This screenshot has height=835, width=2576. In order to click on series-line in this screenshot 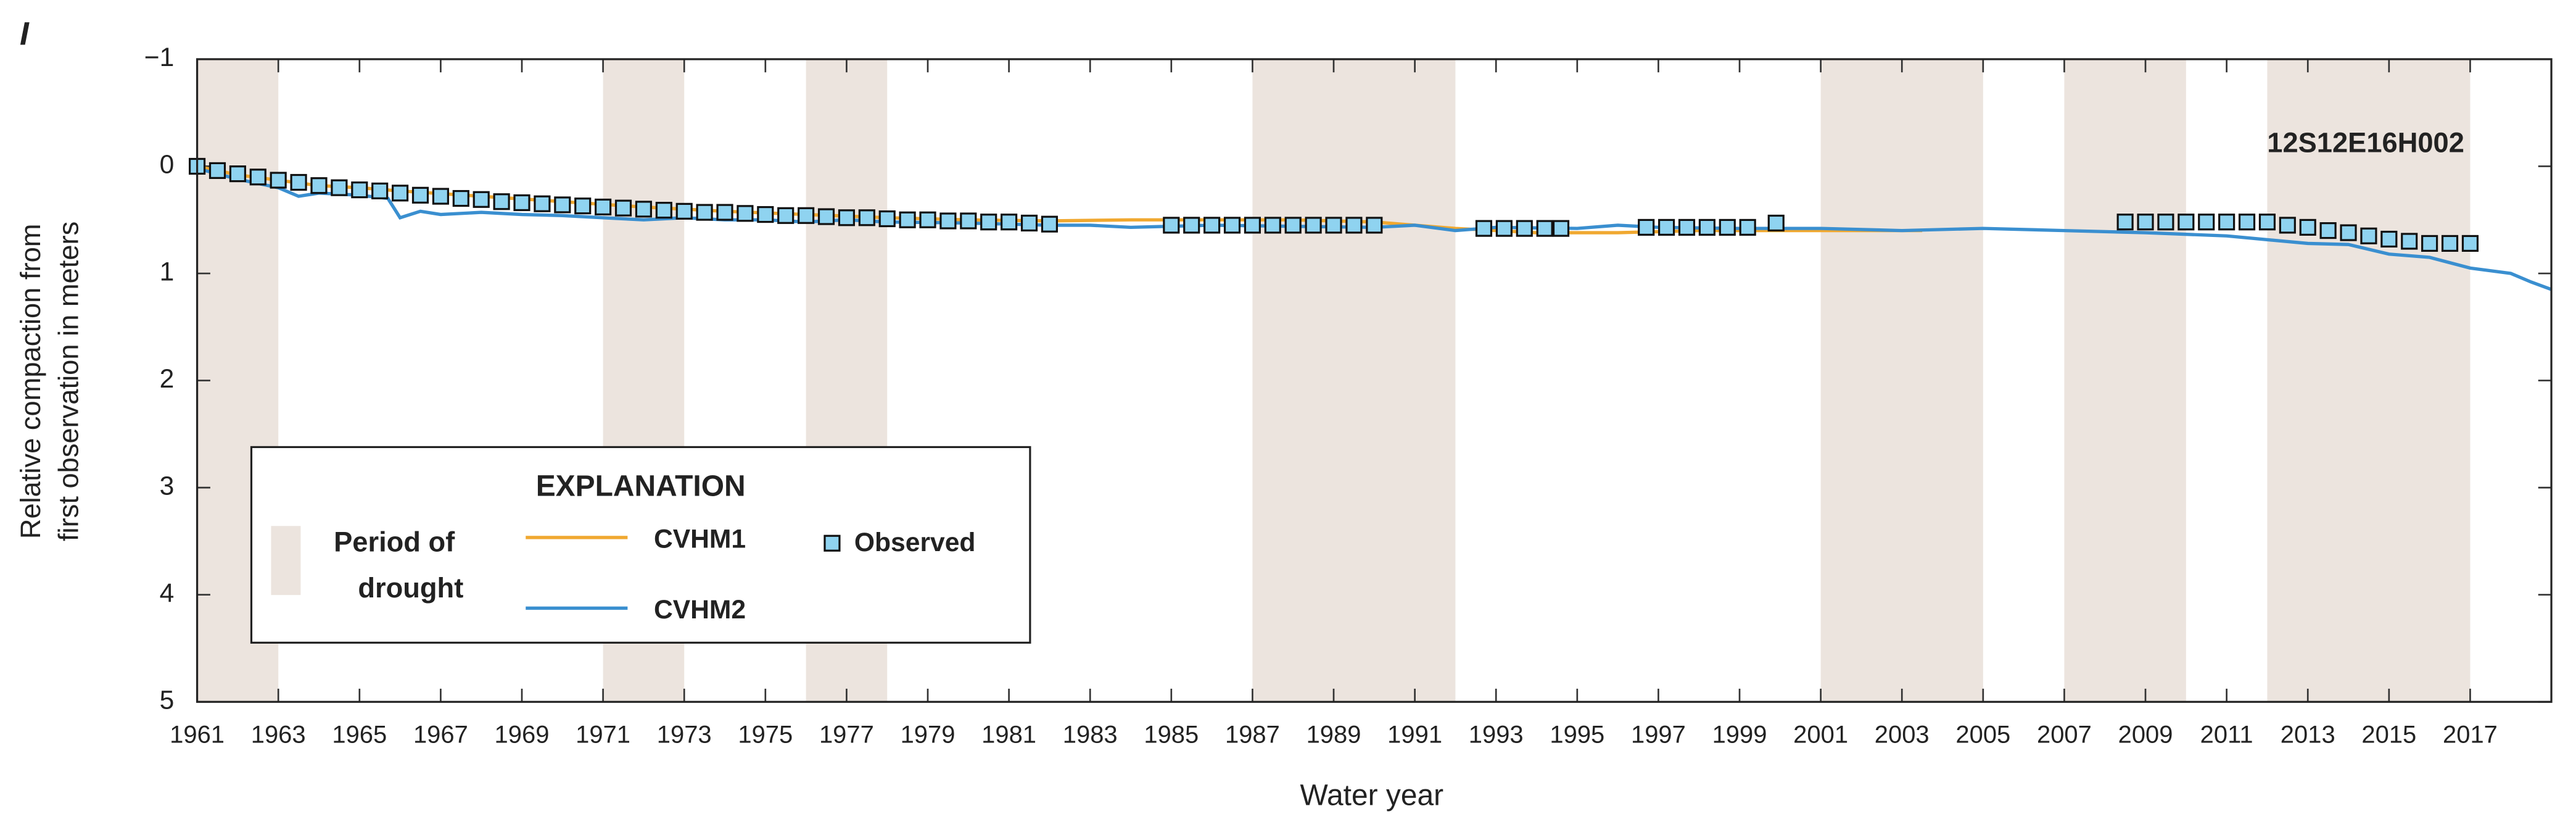, I will do `click(1374, 229)`.